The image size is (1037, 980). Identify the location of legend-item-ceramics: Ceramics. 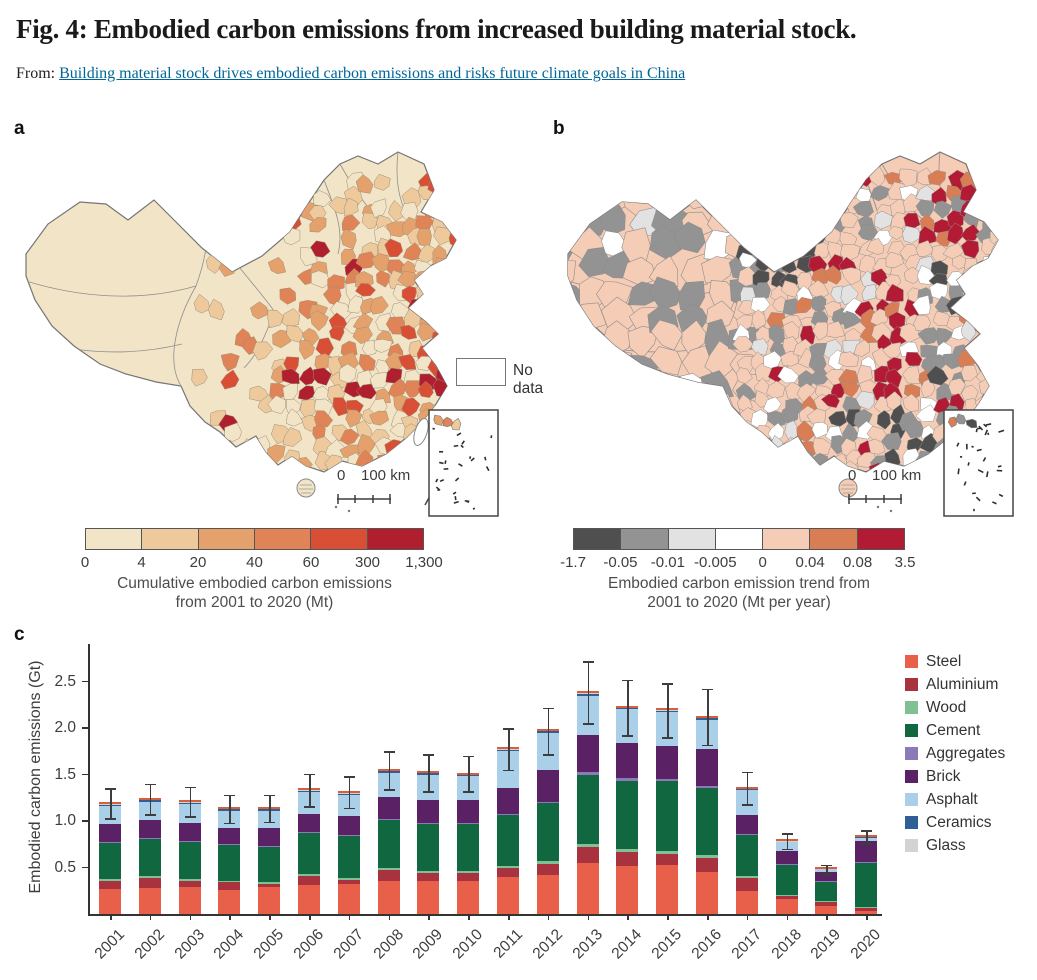
(955, 822).